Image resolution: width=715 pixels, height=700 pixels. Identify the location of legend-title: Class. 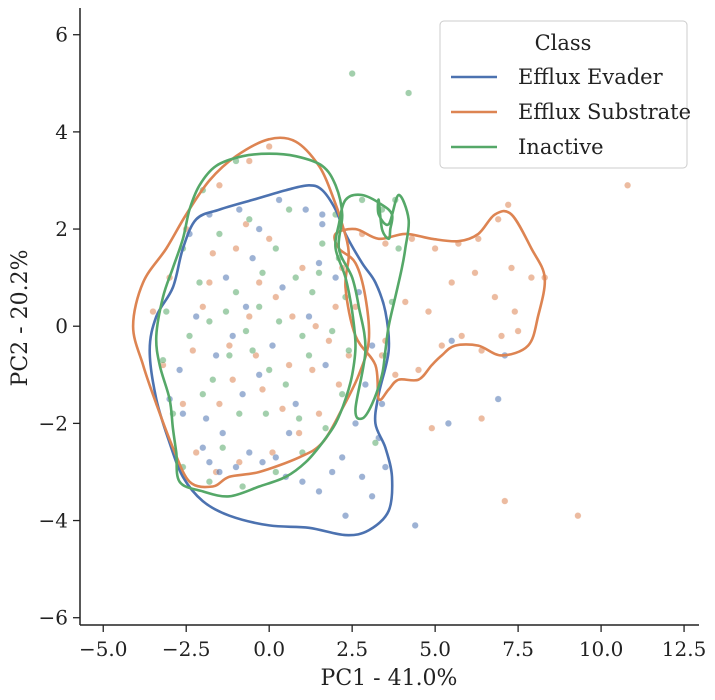
(563, 43).